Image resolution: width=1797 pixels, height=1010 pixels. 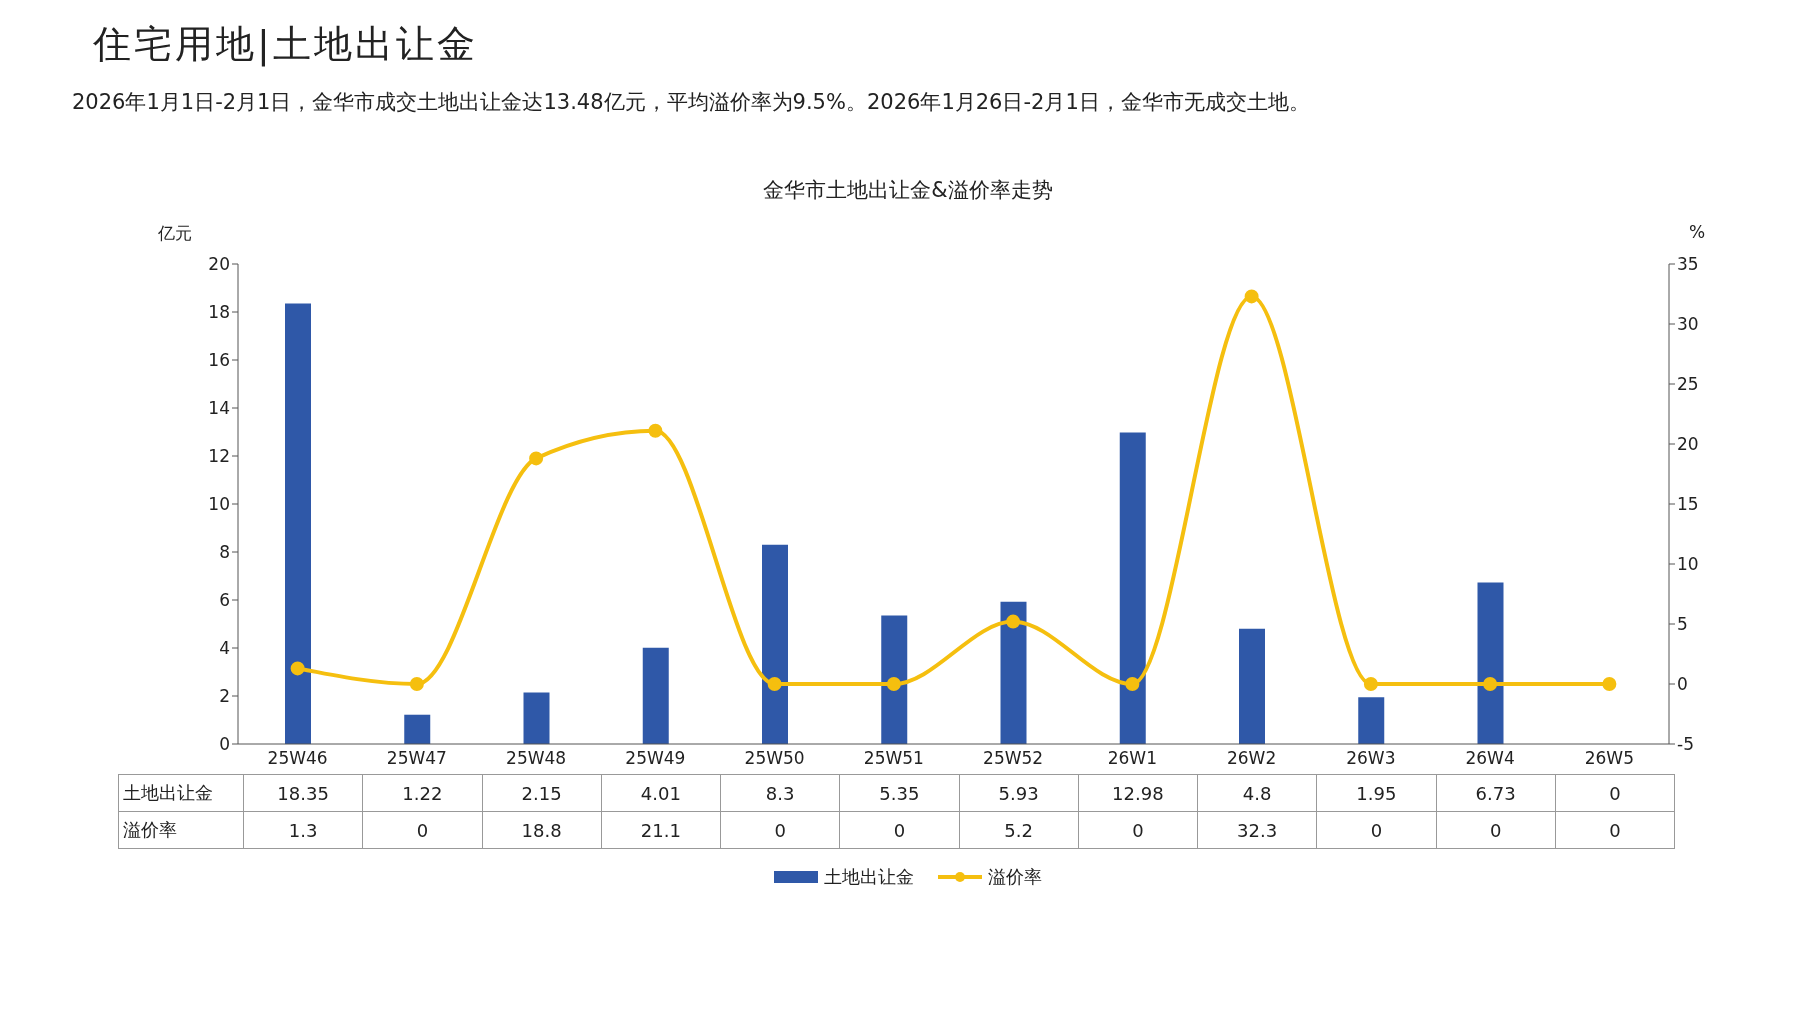 What do you see at coordinates (219, 312) in the screenshot?
I see `y-tick-label: 18` at bounding box center [219, 312].